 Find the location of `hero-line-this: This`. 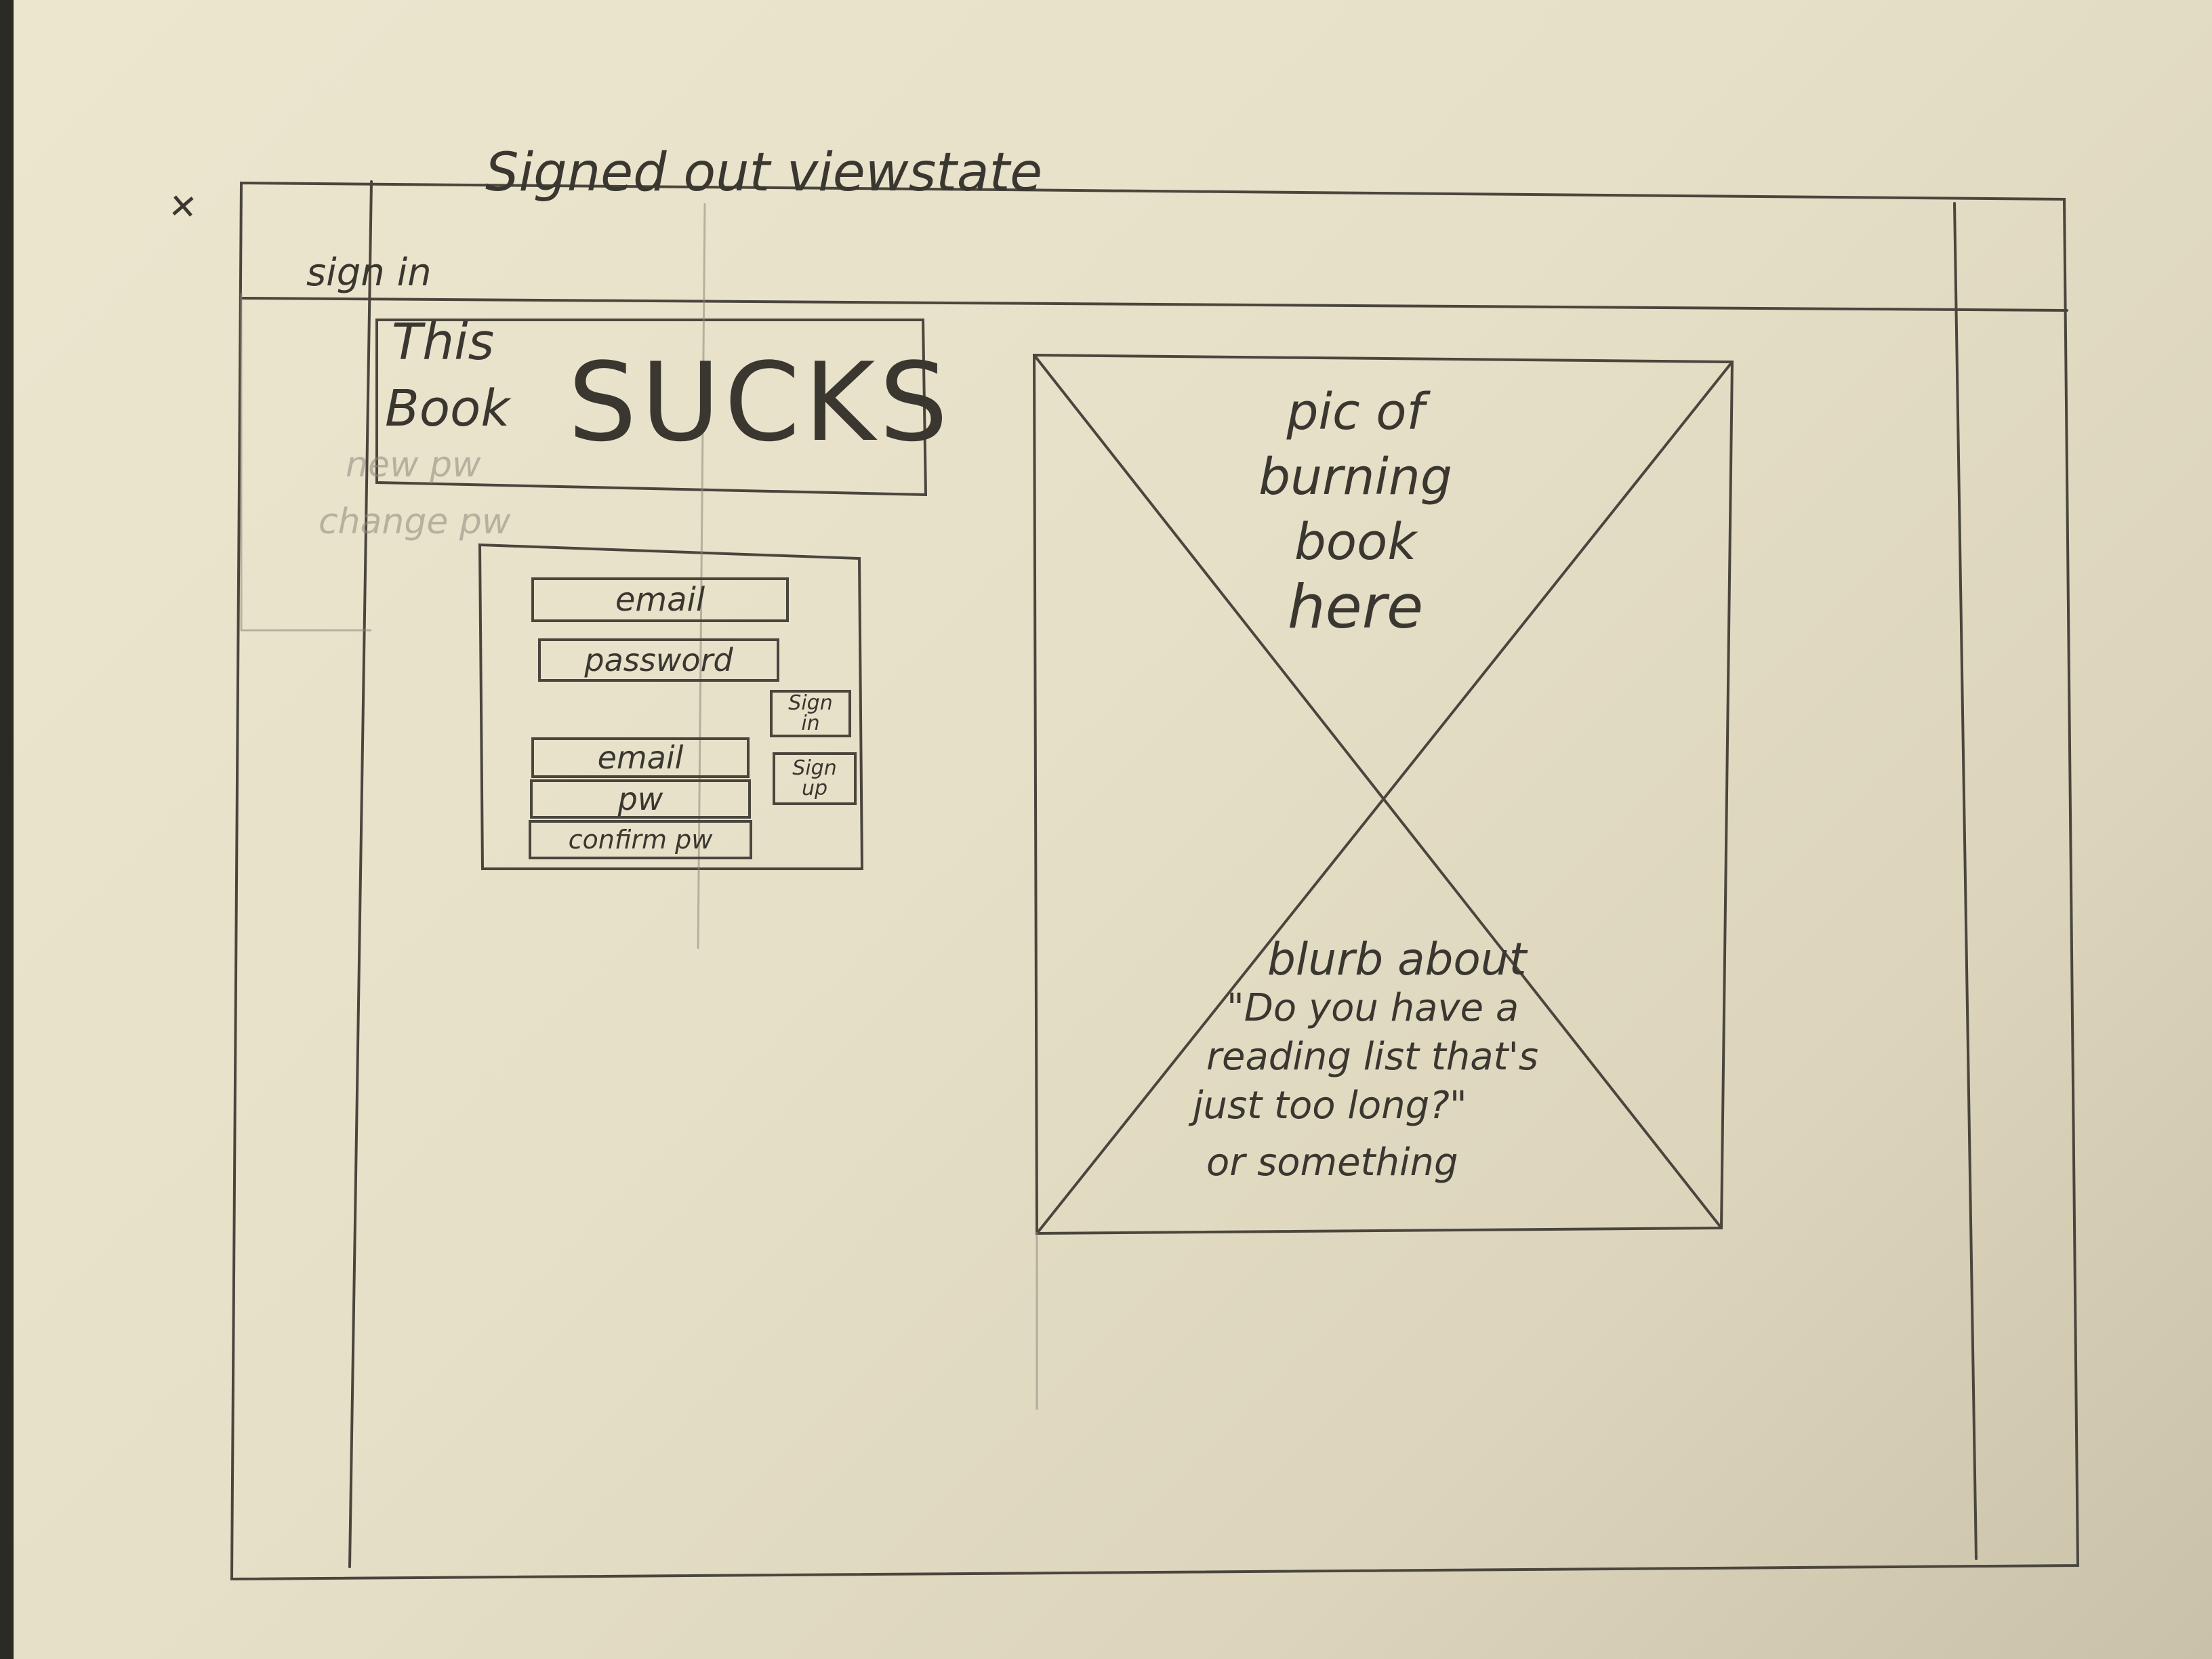

hero-line-this: This is located at coordinates (444, 342).